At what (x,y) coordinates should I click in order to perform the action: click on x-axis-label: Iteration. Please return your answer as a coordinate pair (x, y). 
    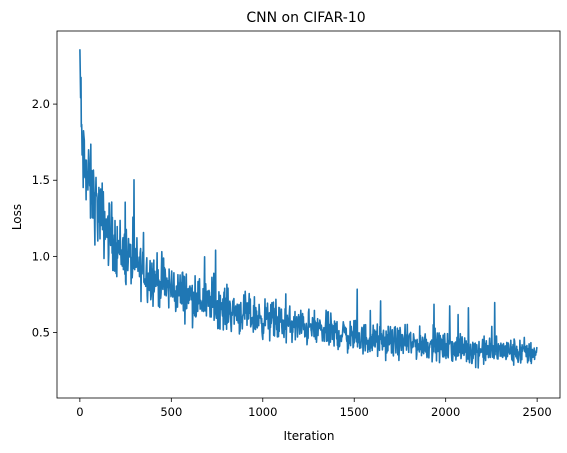
    Looking at the image, I should click on (309, 436).